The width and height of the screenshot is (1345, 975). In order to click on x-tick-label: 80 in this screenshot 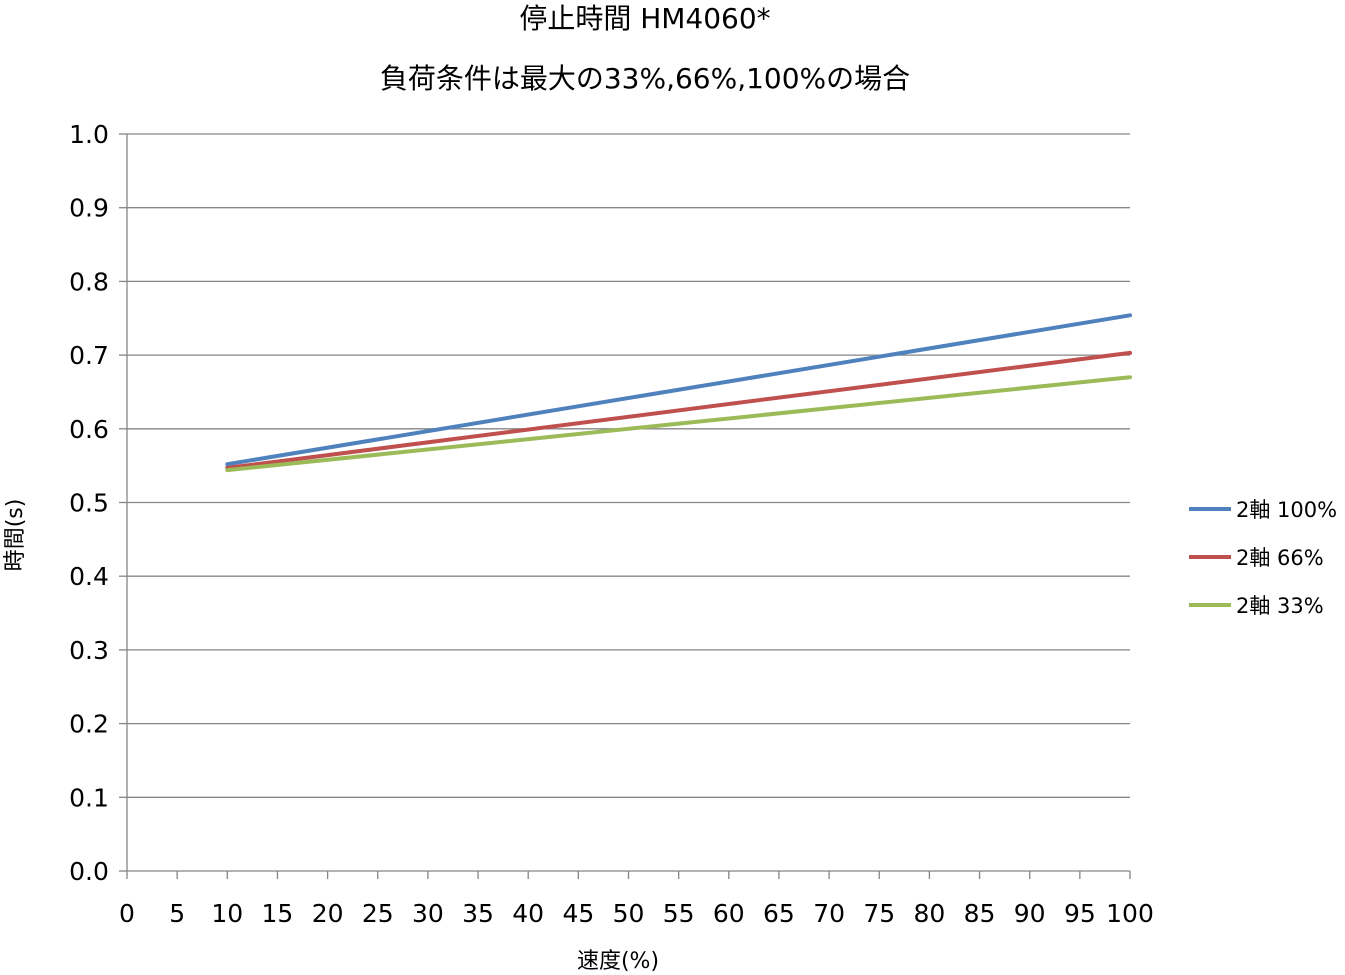, I will do `click(929, 913)`.